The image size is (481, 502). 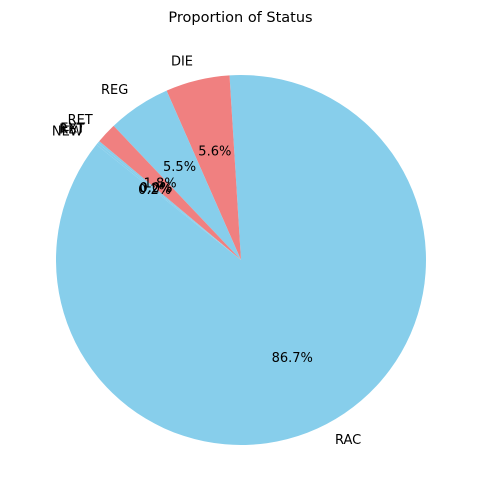 I want to click on slice-label-ret-1: RET, so click(x=71, y=130).